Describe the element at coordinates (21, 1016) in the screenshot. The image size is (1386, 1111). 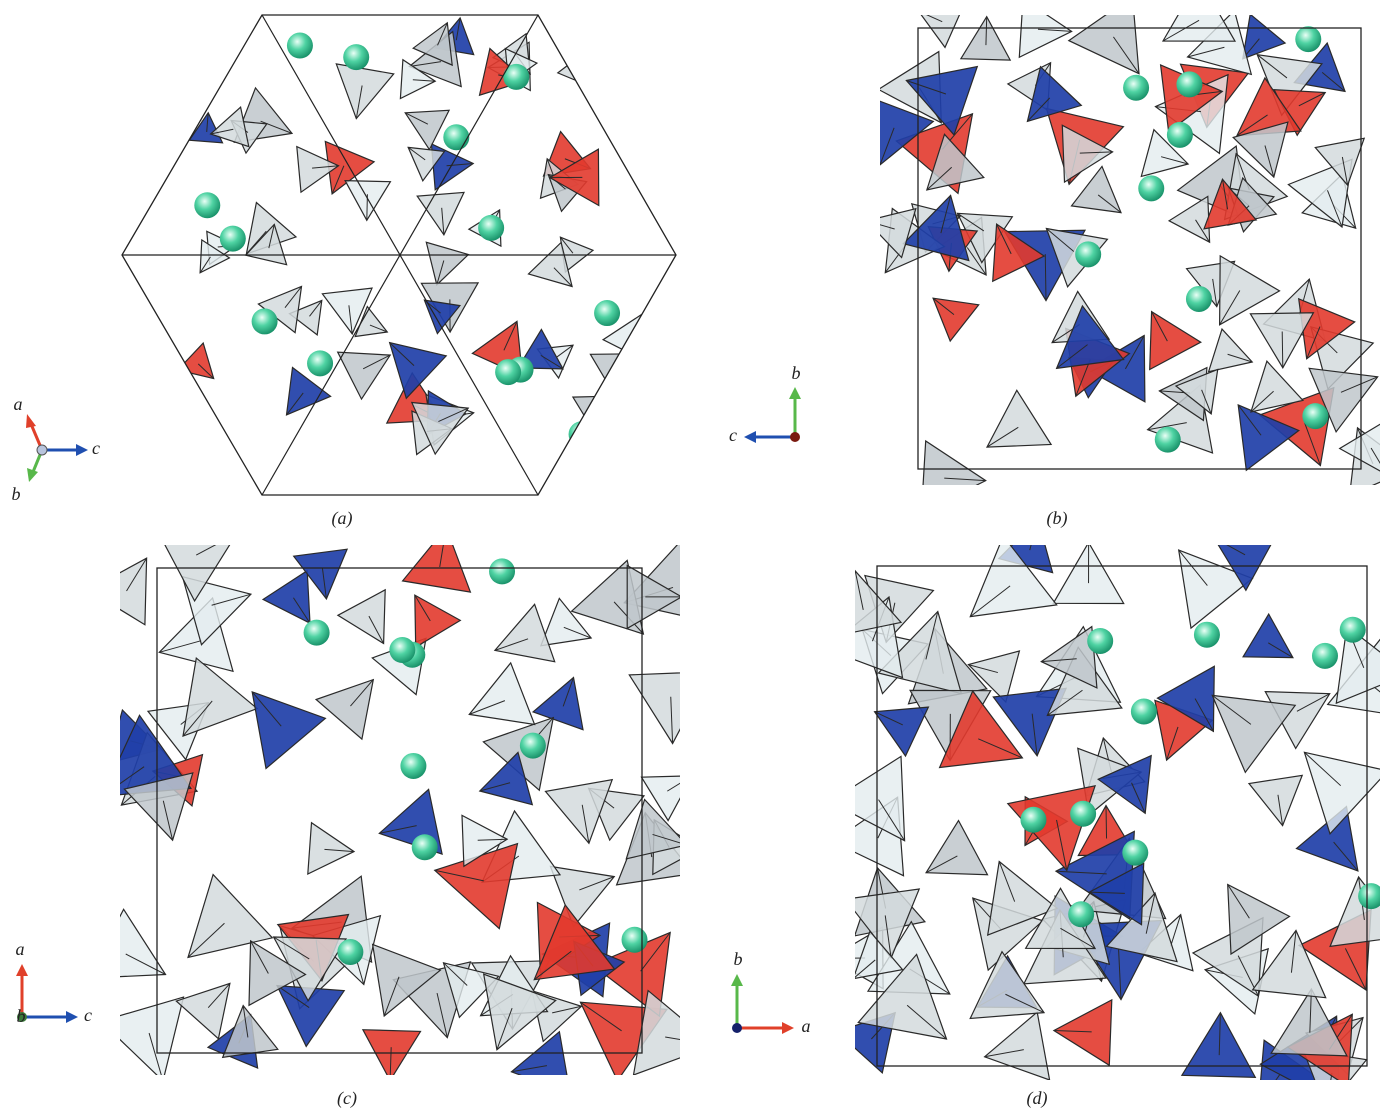
I see `axis-label: b` at that location.